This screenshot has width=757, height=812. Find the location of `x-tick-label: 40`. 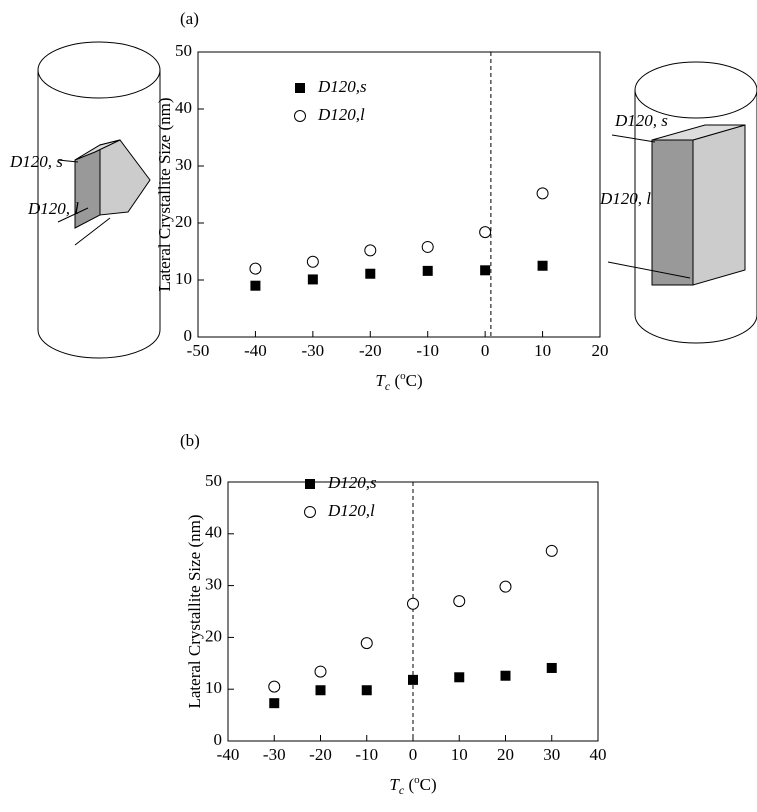

x-tick-label: 40 is located at coordinates (598, 754).